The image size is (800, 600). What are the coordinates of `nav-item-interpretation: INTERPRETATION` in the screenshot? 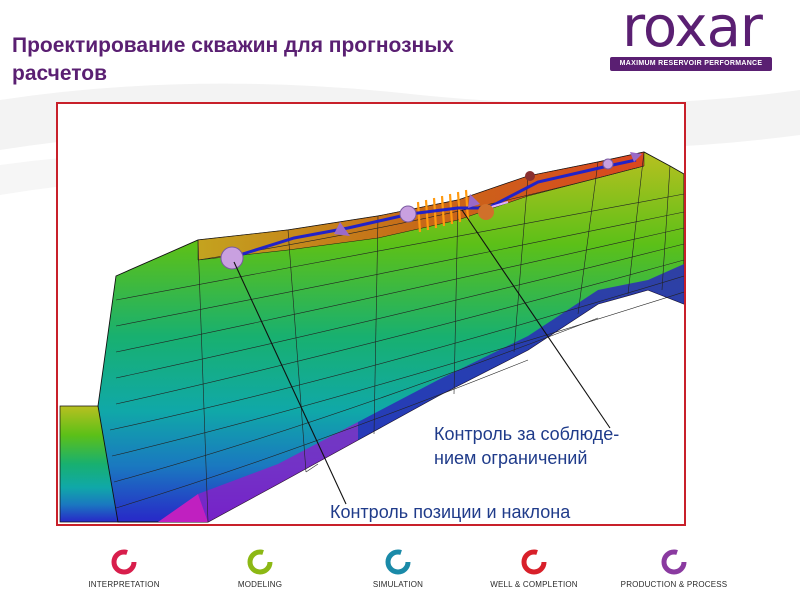 It's located at (124, 574).